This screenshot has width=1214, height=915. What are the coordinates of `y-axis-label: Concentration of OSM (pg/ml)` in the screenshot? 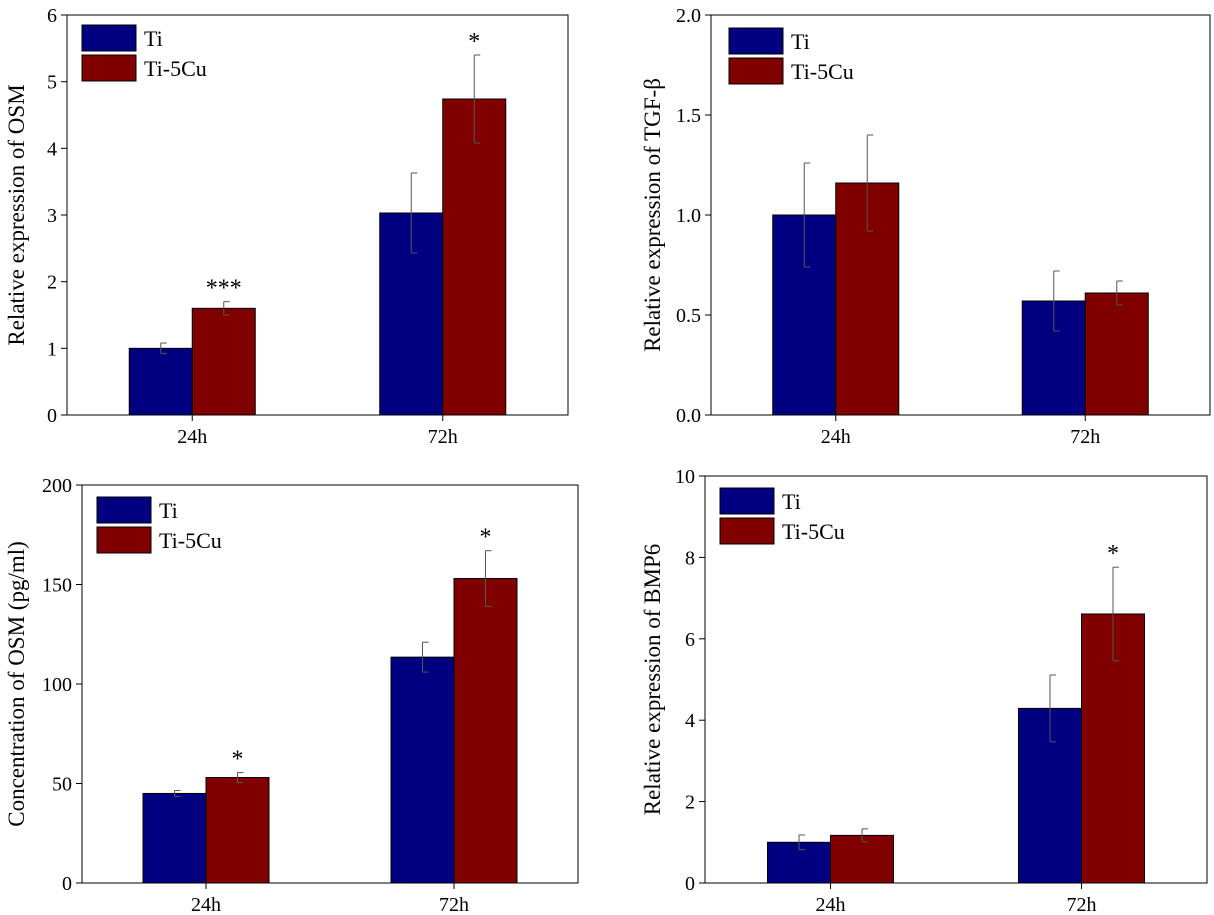 It's located at (16, 684).